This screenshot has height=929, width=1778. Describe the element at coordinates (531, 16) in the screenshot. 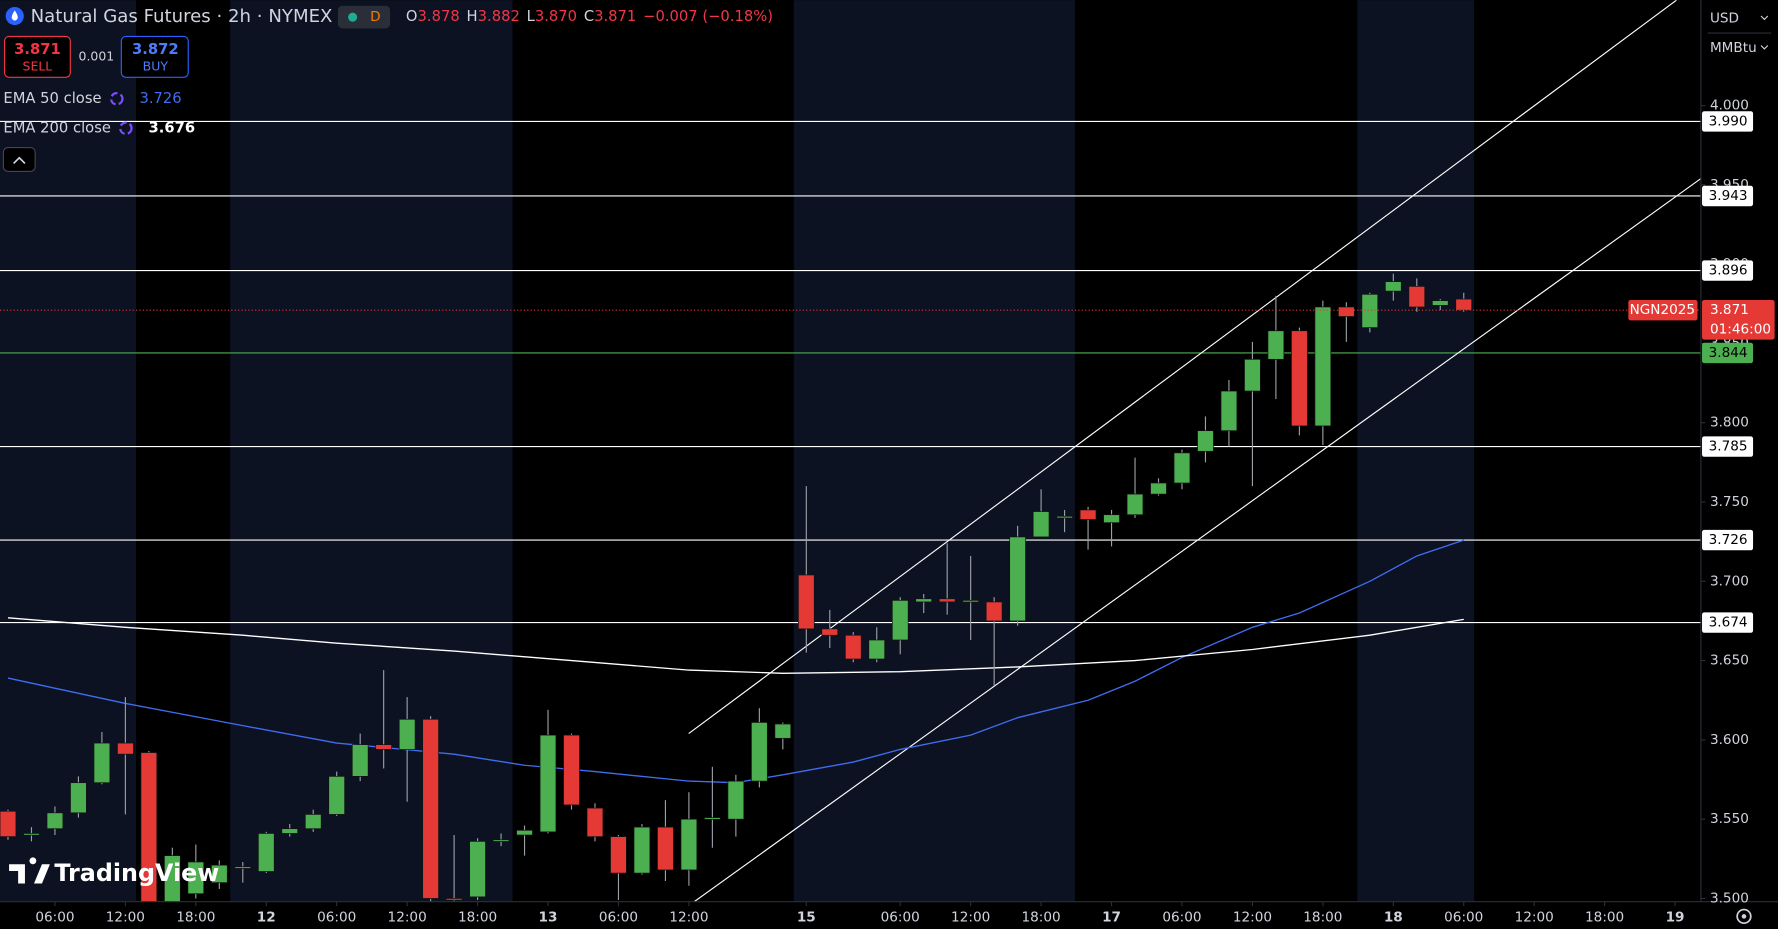

I see `ohlc-label: L` at that location.